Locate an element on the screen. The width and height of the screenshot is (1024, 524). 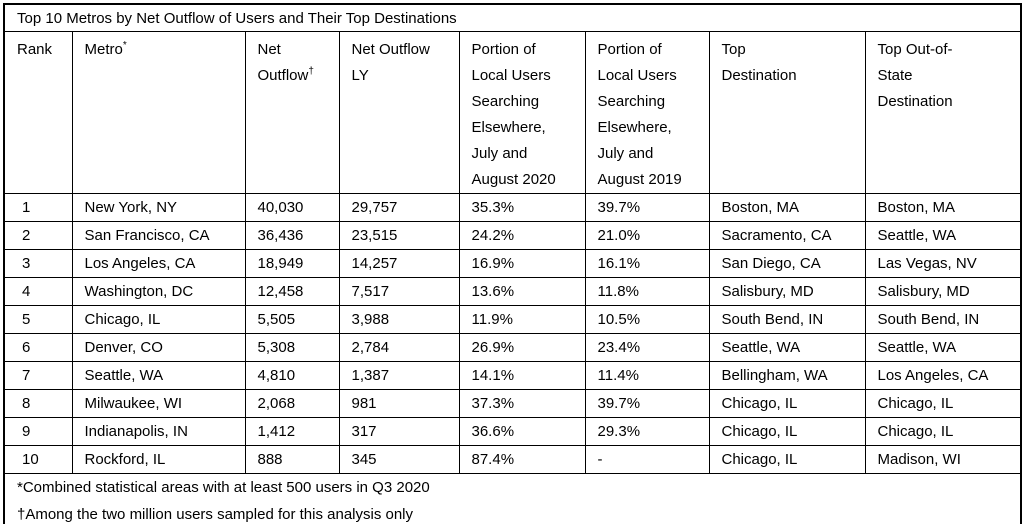
cell-top-destination: Sacramento, CA is located at coordinates (787, 235).